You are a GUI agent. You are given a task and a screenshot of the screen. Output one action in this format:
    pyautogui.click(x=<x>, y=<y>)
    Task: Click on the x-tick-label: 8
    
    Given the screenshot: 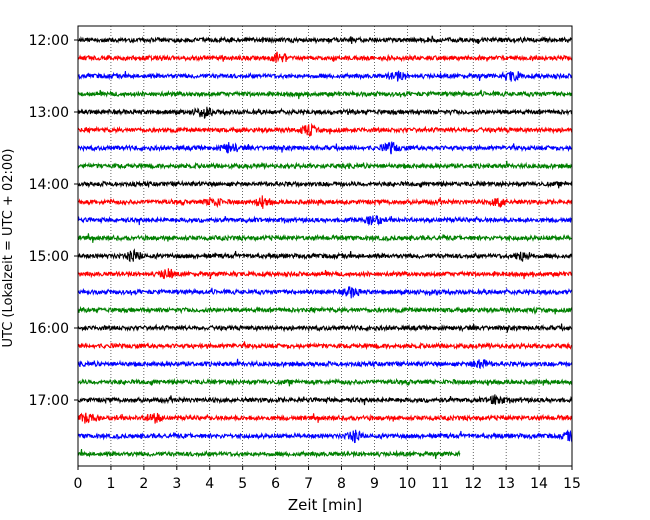 What is the action you would take?
    pyautogui.click(x=341, y=484)
    